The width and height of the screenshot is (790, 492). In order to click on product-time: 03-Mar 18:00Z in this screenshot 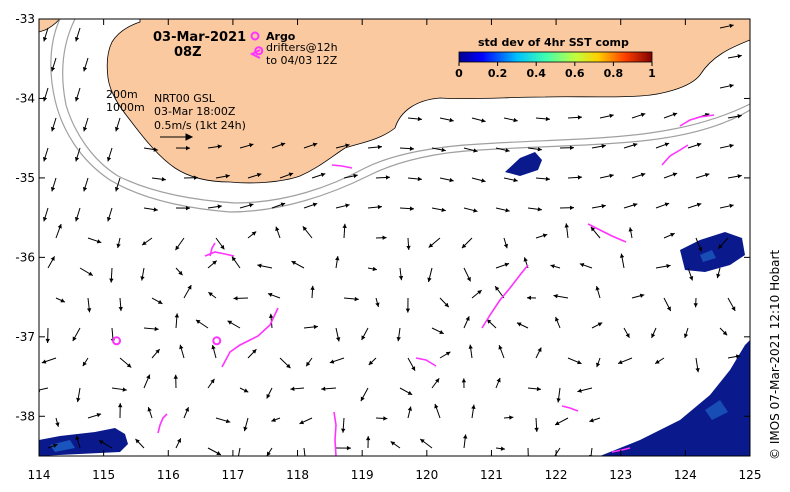, I will do `click(195, 111)`.